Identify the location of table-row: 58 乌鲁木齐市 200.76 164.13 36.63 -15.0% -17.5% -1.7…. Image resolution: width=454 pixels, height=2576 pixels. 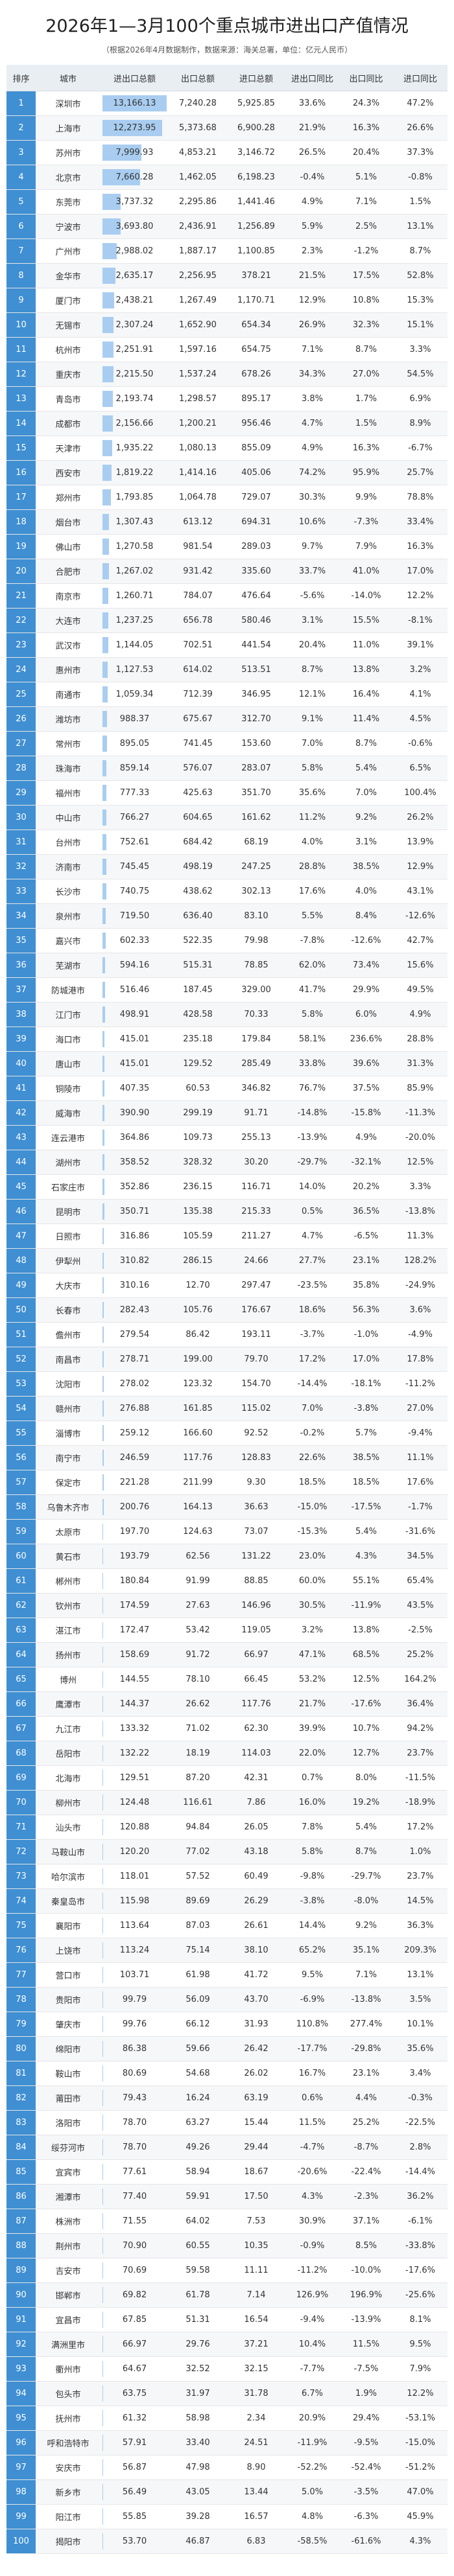
(227, 1507).